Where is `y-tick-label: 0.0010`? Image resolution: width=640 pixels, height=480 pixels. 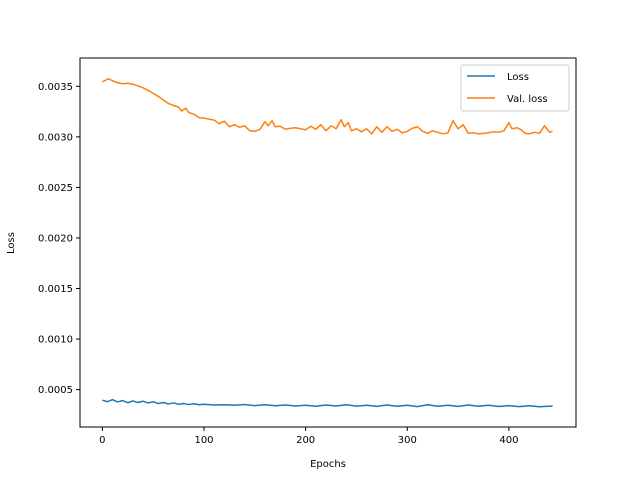 y-tick-label: 0.0010 is located at coordinates (55, 340).